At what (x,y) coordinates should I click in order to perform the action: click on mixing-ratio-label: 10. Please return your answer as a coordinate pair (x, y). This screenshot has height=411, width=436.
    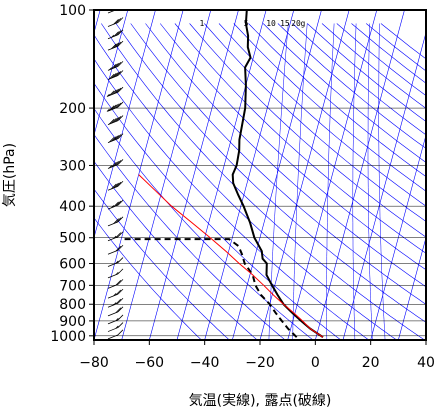
    Looking at the image, I should click on (271, 23).